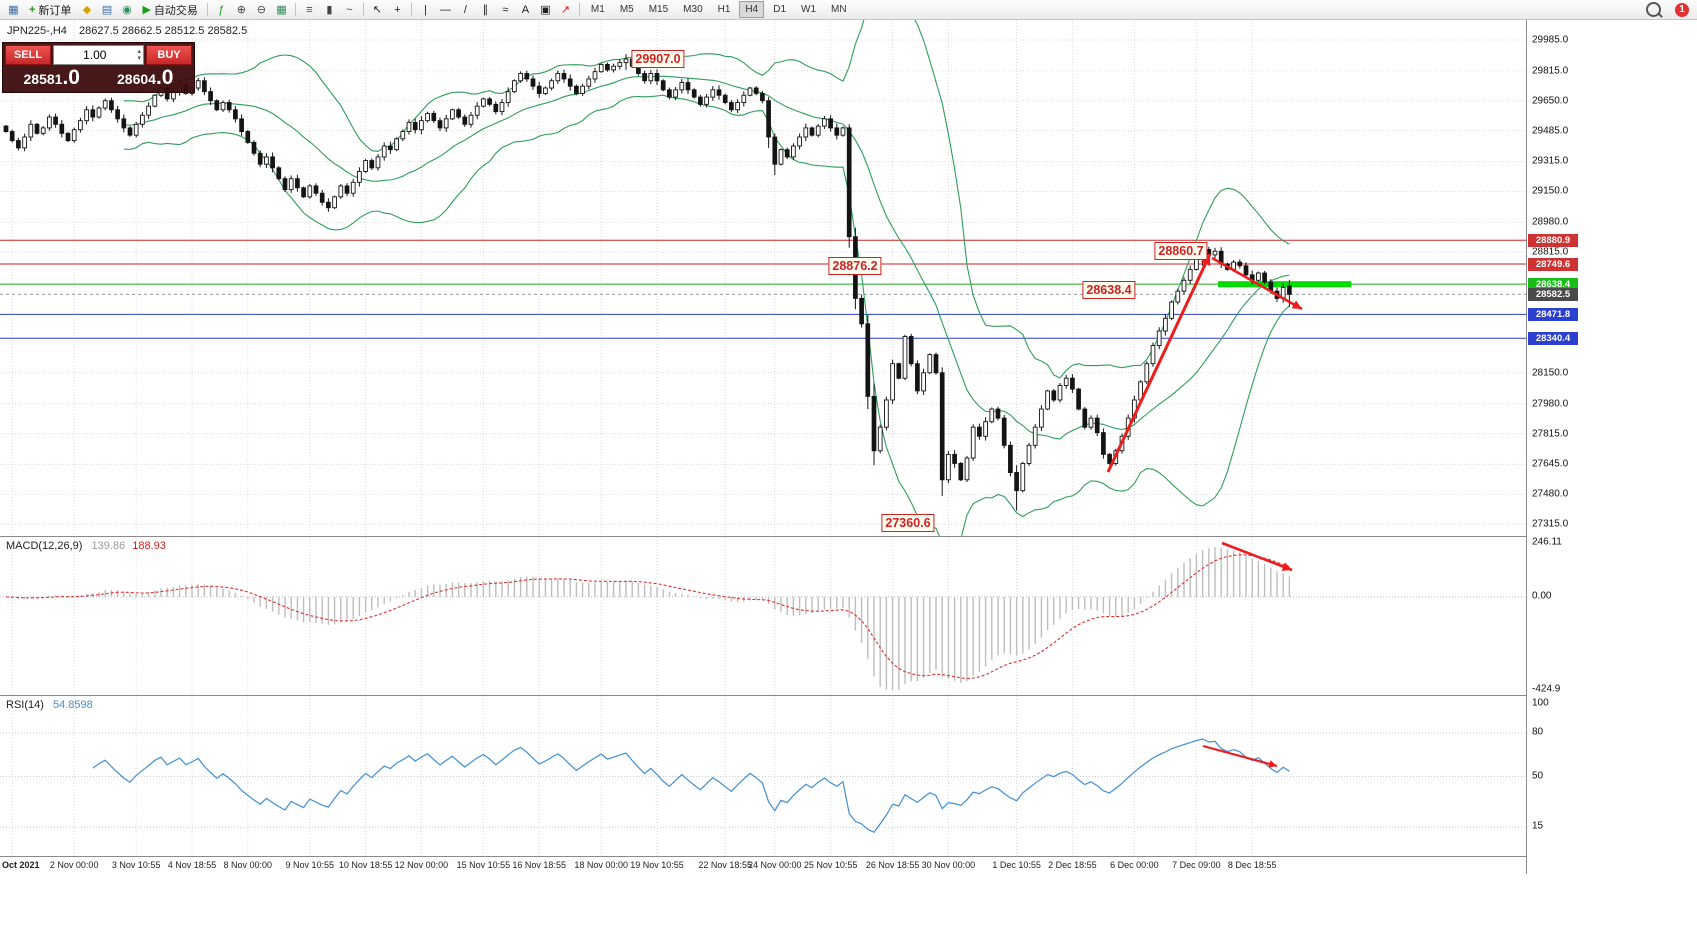 This screenshot has width=1697, height=940. What do you see at coordinates (1553, 284) in the screenshot?
I see `price-tag: 28638.4` at bounding box center [1553, 284].